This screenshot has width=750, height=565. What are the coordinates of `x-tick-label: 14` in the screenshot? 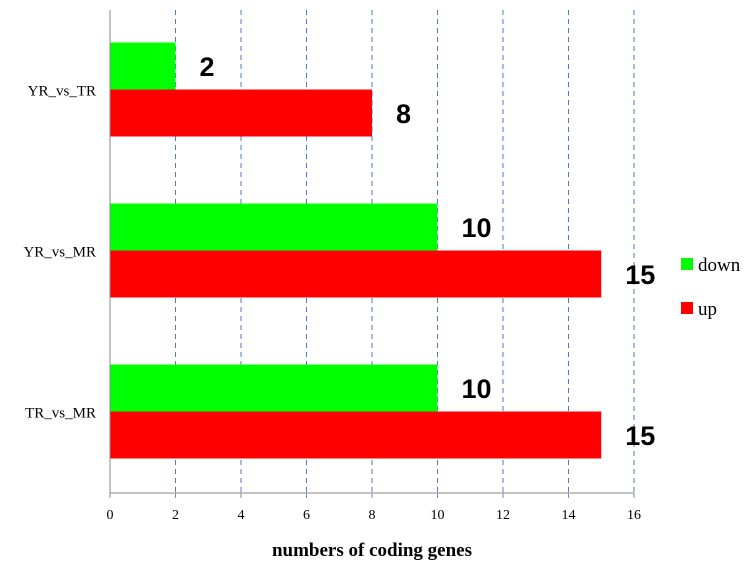 It's located at (569, 515).